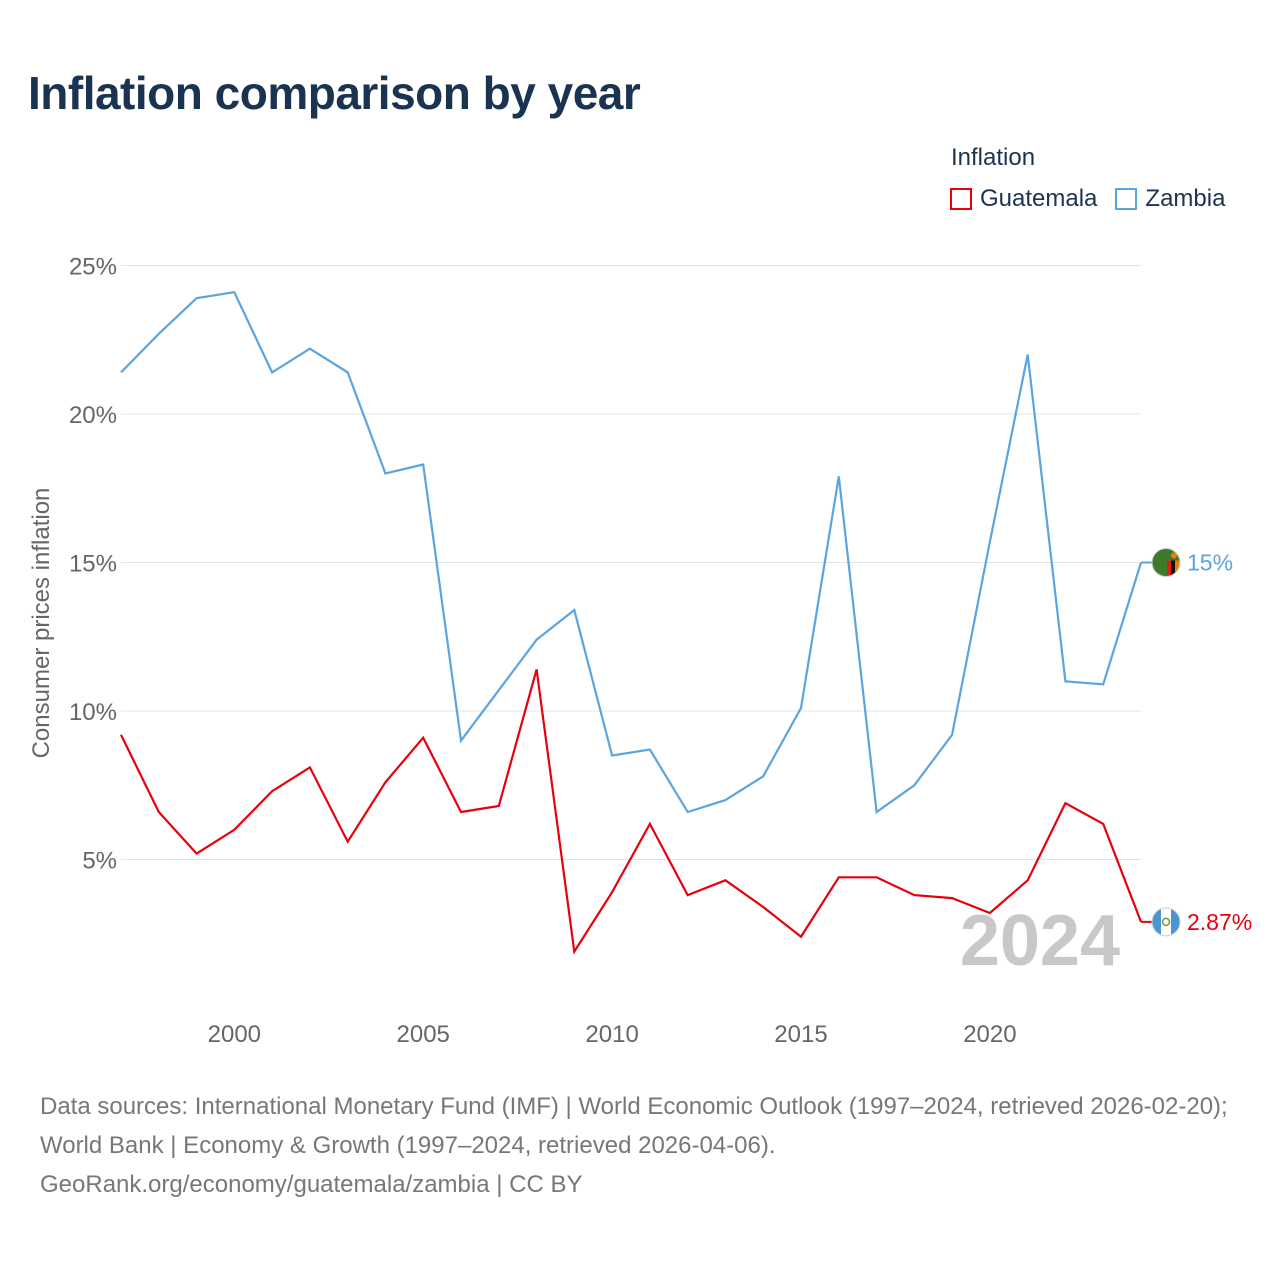 This screenshot has width=1280, height=1280. What do you see at coordinates (800, 1034) in the screenshot?
I see `x-tick-label: 2015` at bounding box center [800, 1034].